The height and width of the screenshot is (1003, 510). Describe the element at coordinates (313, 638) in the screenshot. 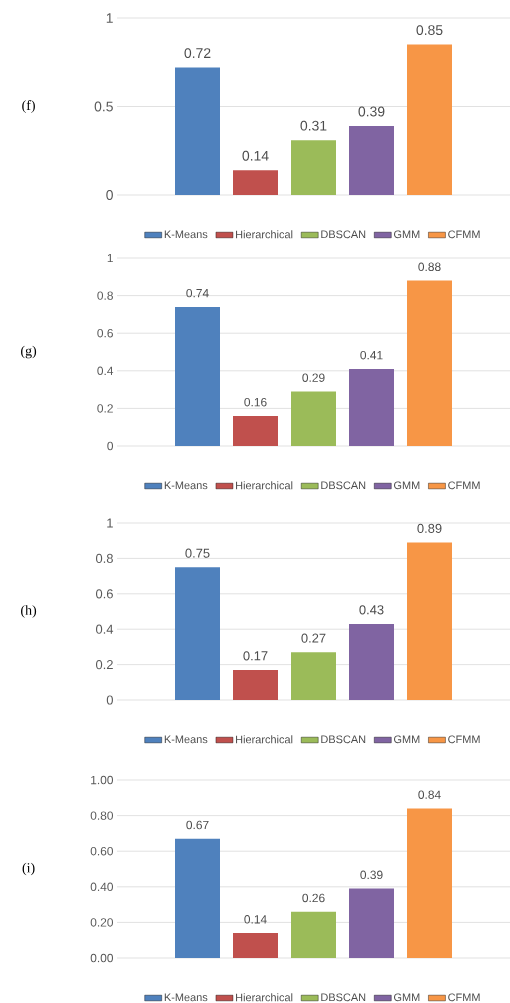

I see `data-label: 0.27` at that location.